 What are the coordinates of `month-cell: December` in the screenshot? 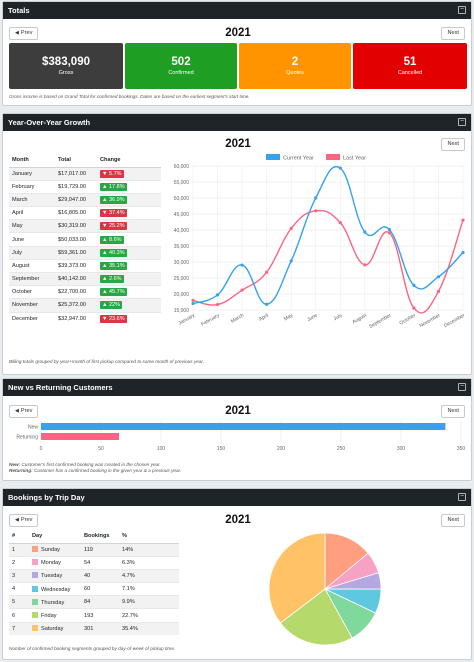 It's located at (32, 318).